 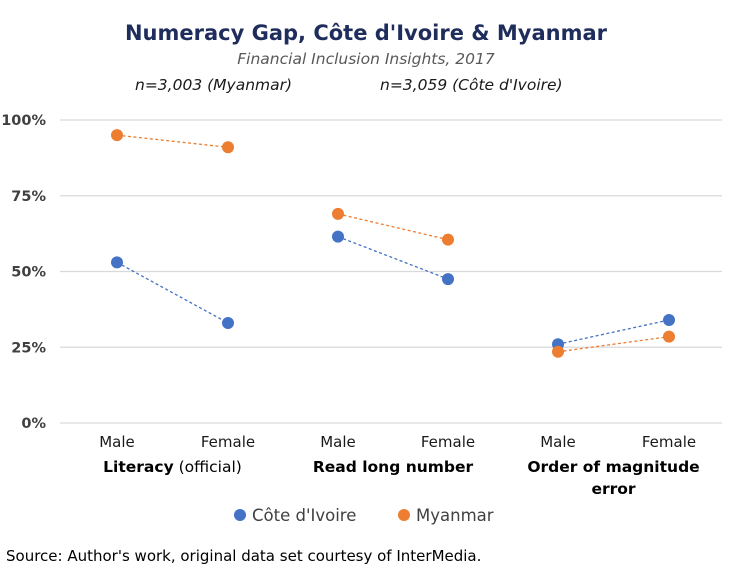 I want to click on group-label: Order of magnitude, so click(x=613, y=467).